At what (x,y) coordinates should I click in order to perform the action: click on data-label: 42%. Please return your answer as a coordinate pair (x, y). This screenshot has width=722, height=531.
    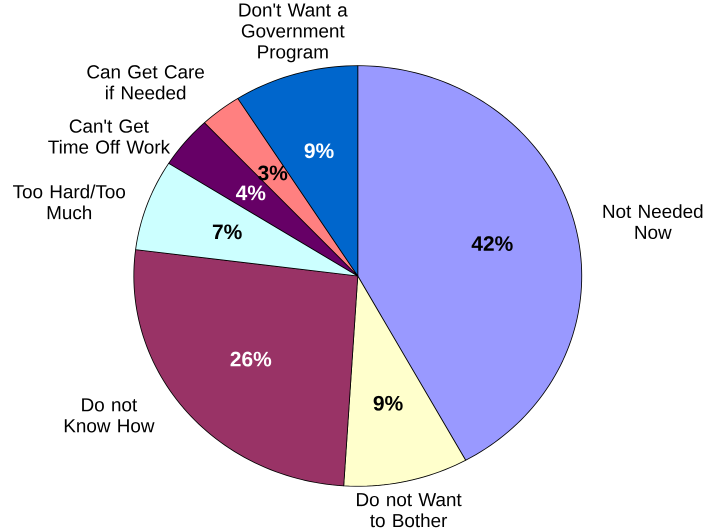
    Looking at the image, I should click on (492, 244).